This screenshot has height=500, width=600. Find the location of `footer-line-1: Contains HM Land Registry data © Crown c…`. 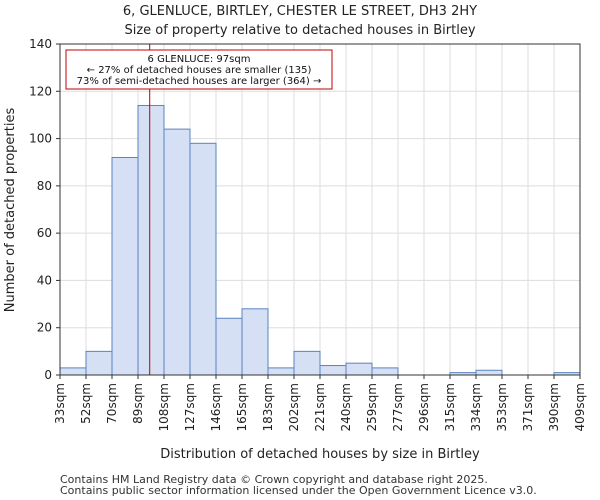

footer-line-1: Contains HM Land Registry data © Crown c… is located at coordinates (274, 479).